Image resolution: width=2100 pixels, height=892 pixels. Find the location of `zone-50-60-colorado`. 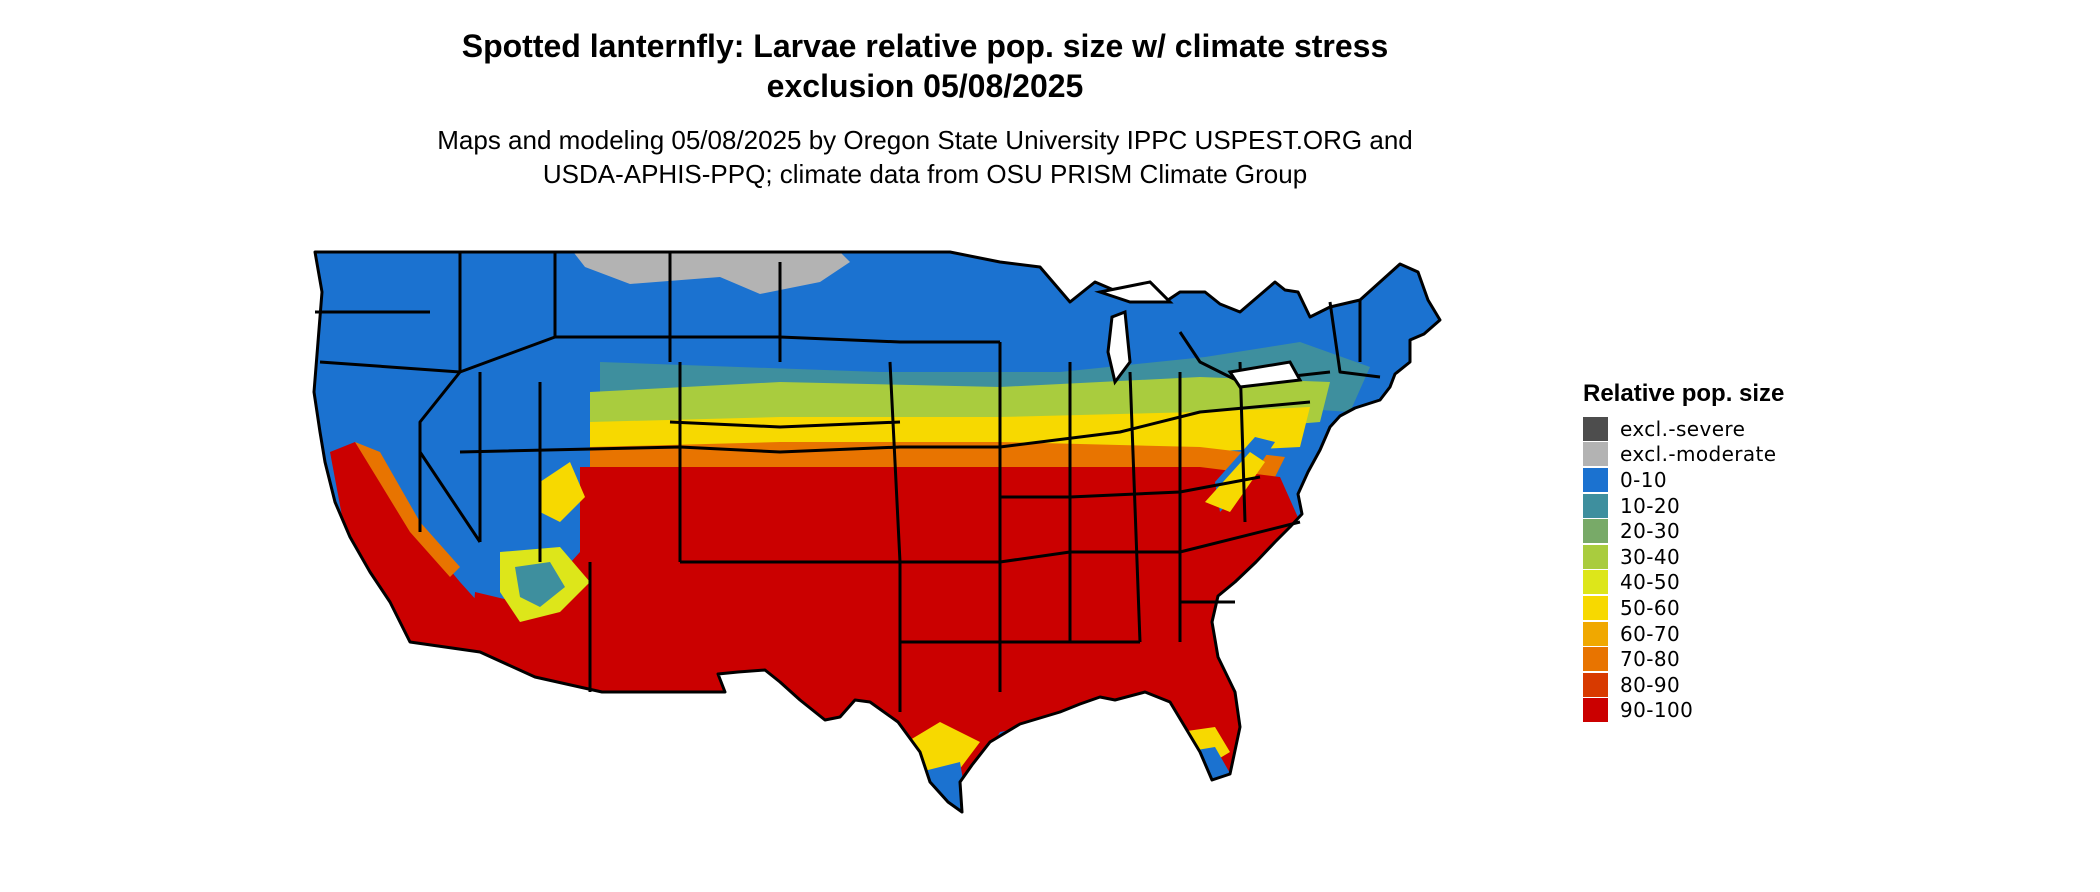

zone-50-60-colorado is located at coordinates (562, 492).